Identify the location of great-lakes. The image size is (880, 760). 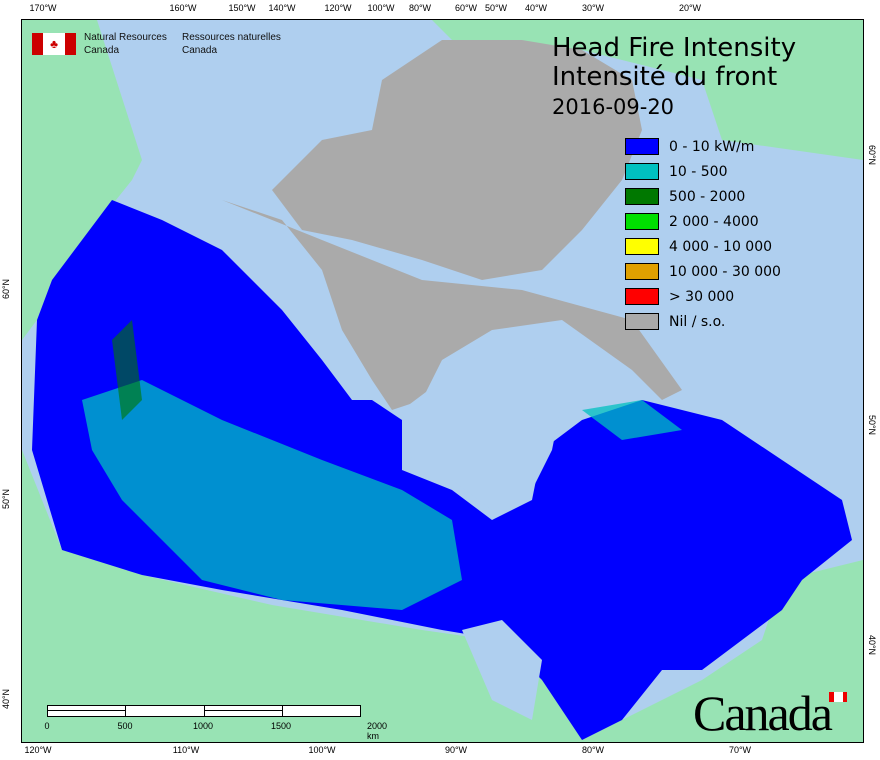
(502, 670).